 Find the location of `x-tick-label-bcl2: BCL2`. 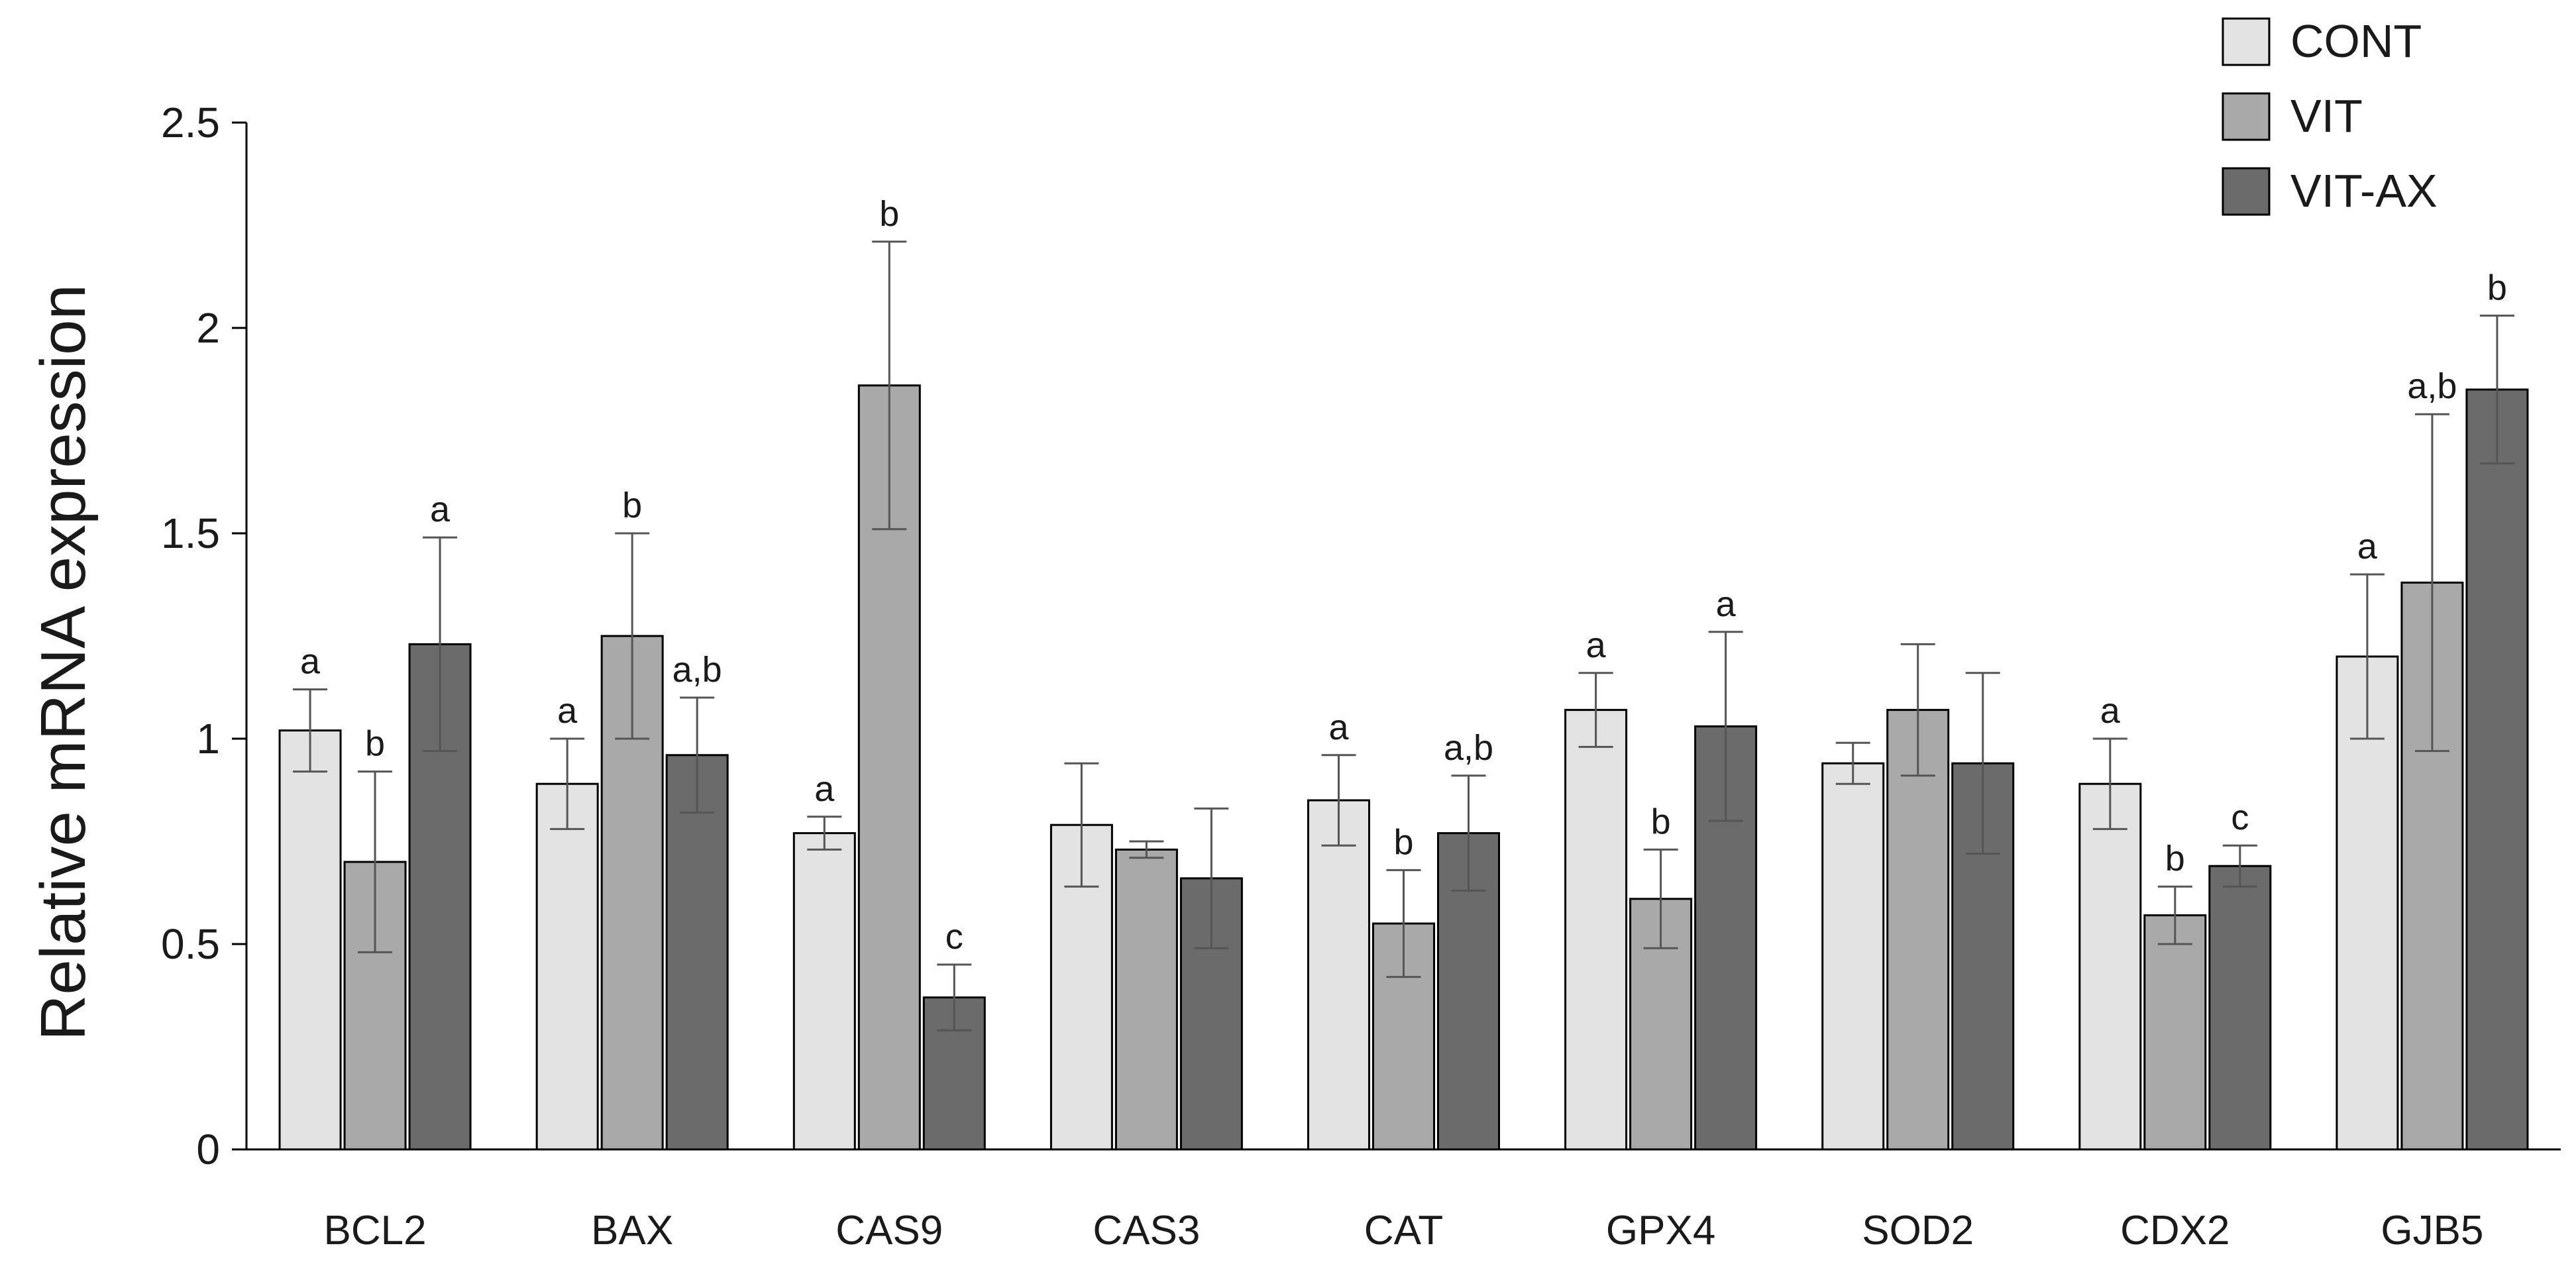

x-tick-label-bcl2: BCL2 is located at coordinates (376, 1230).